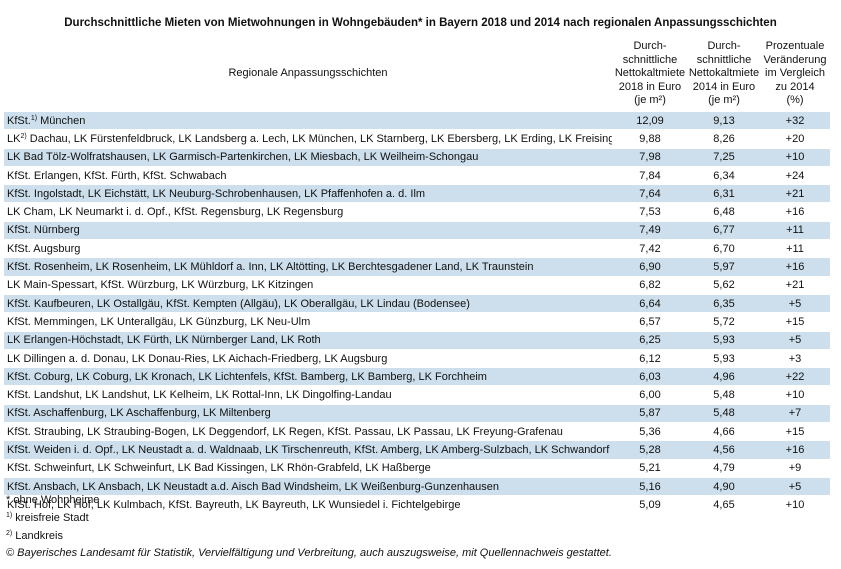 The width and height of the screenshot is (841, 569). Describe the element at coordinates (650, 231) in the screenshot. I see `value-cell: 7,49` at that location.